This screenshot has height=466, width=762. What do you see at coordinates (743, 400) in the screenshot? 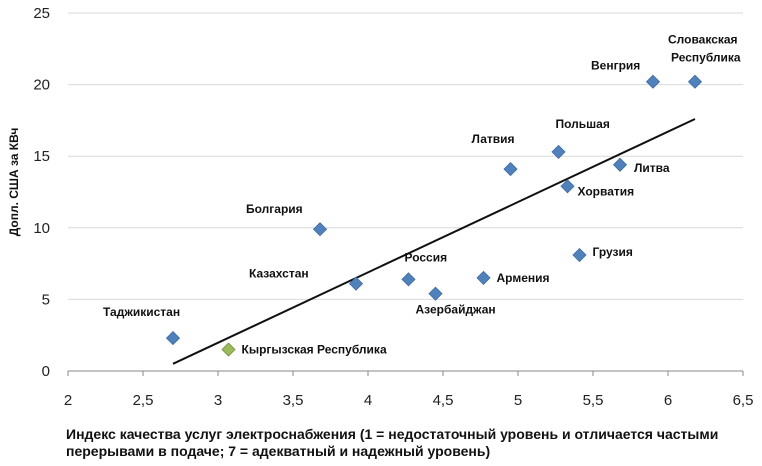
I see `x-tick-label: 6,5` at bounding box center [743, 400].